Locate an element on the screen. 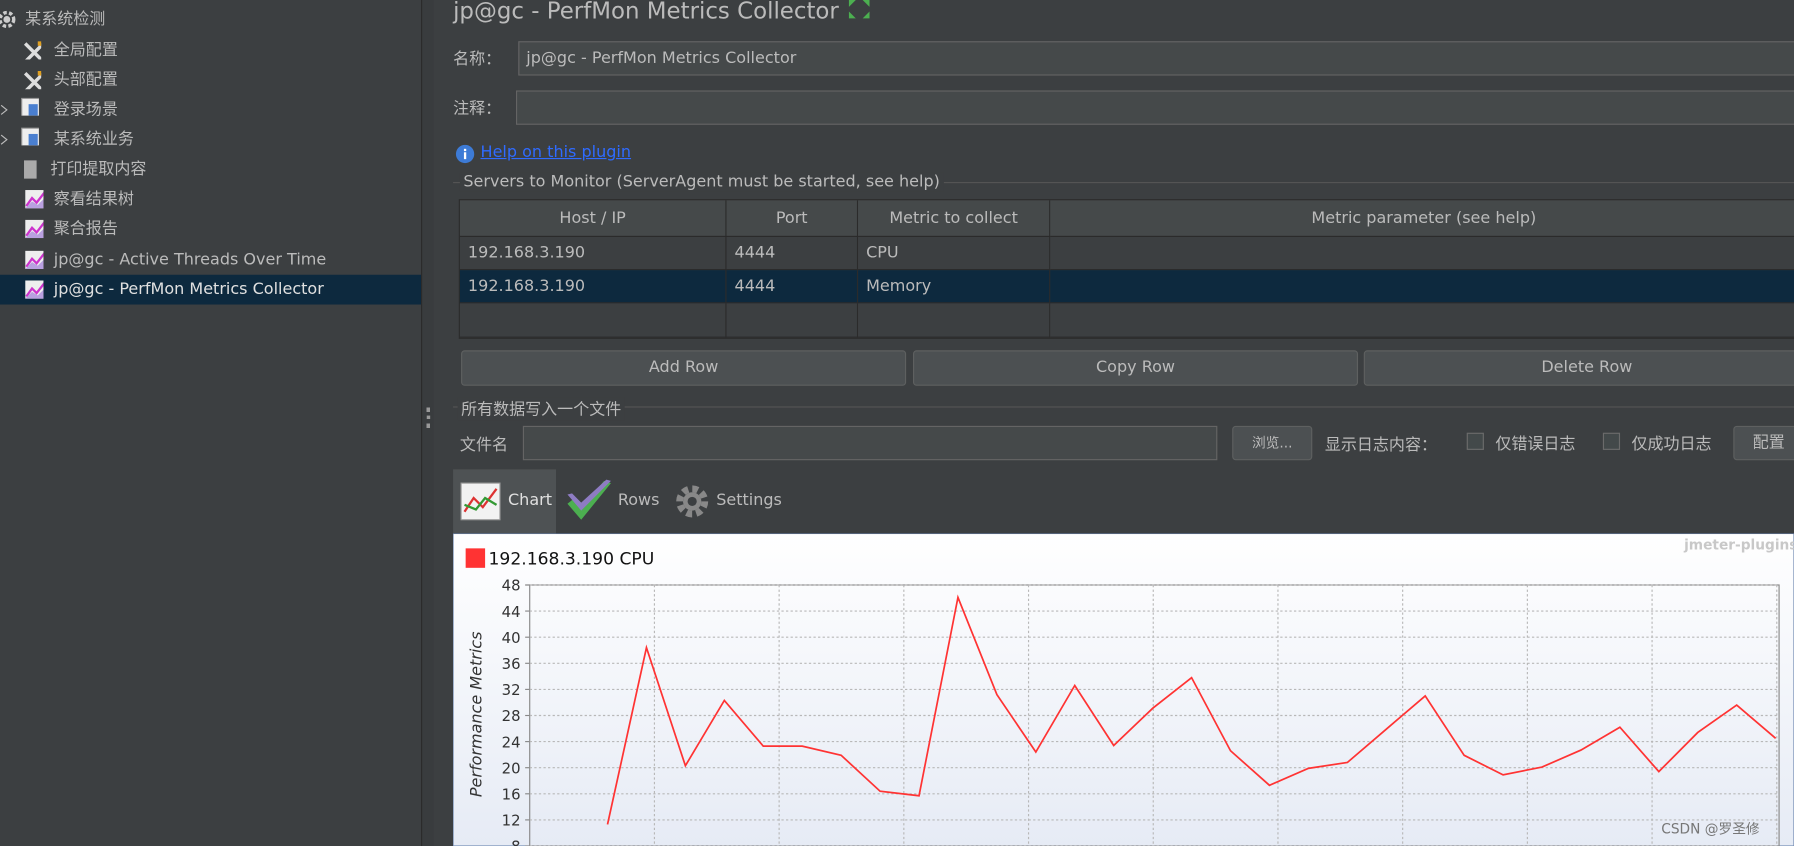  filename-label: 文件名 is located at coordinates (483, 445).